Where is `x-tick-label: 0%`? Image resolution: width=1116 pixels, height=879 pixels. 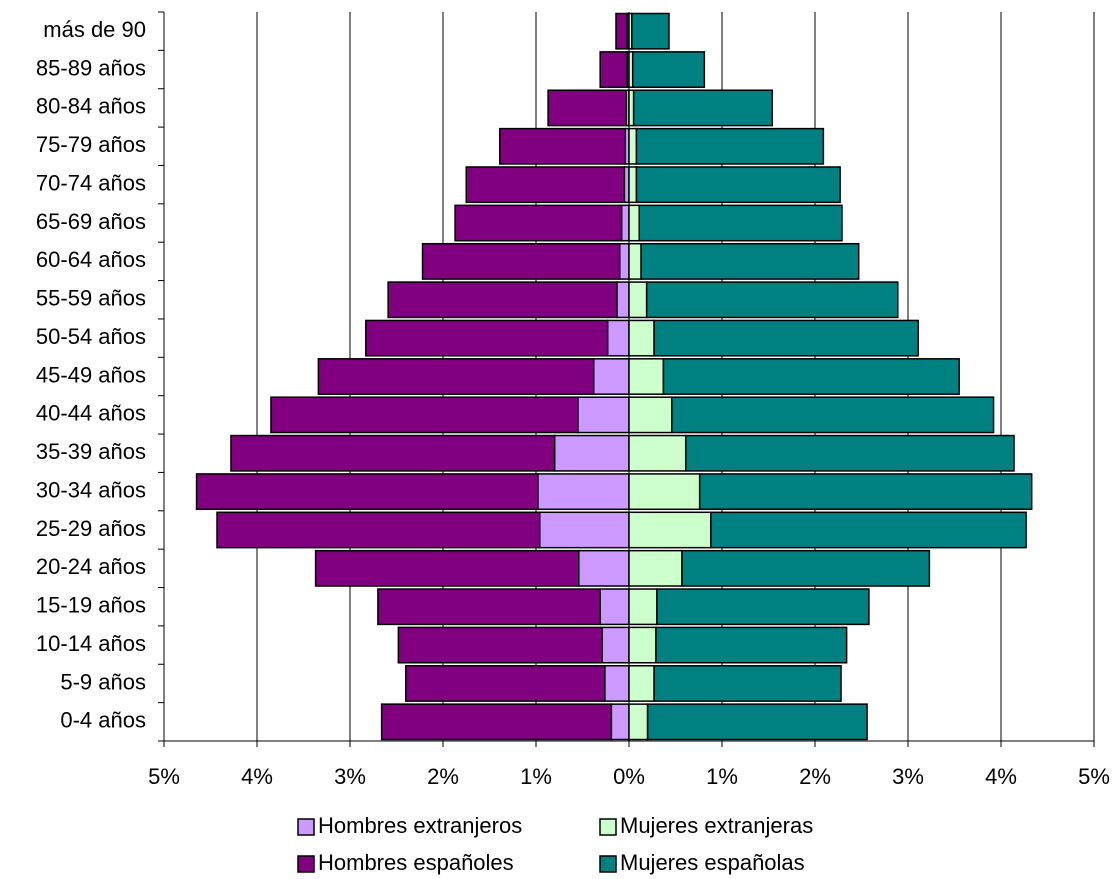 x-tick-label: 0% is located at coordinates (629, 776).